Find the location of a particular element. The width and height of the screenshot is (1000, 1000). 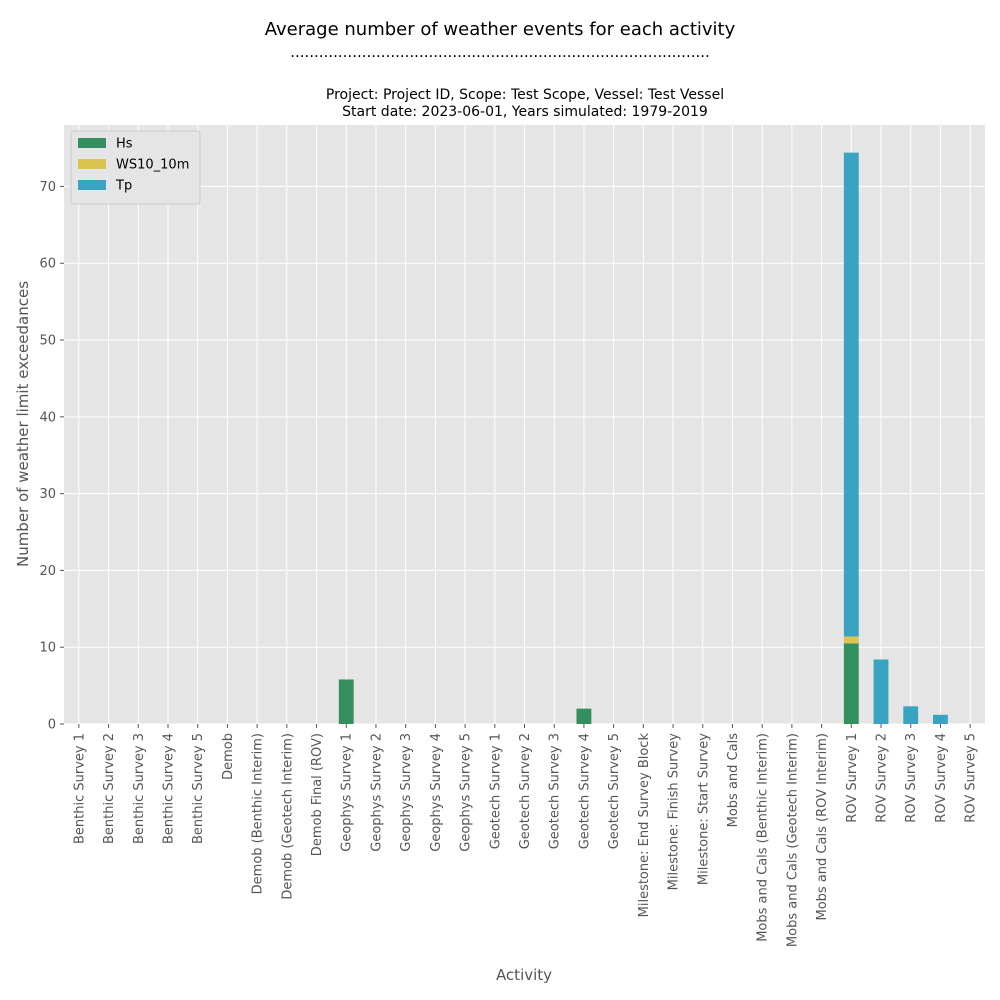

x-tick-label: Milestone: End Survey Block is located at coordinates (644, 825).